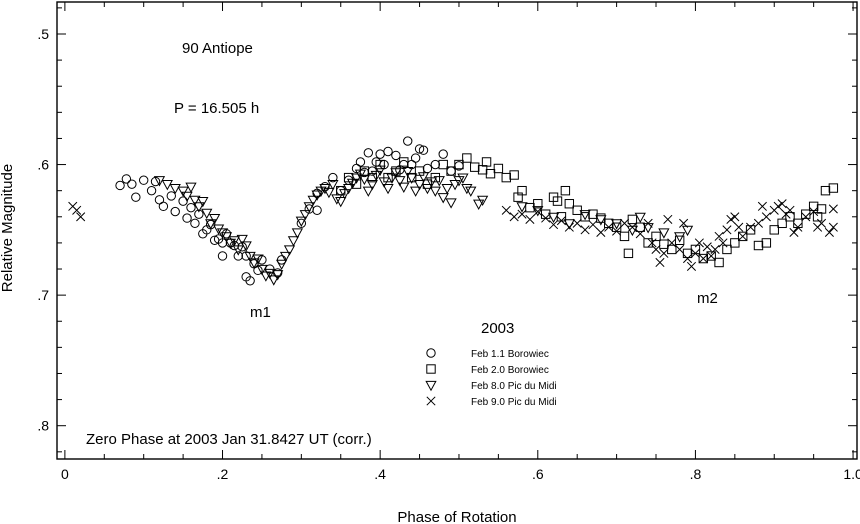 The width and height of the screenshot is (860, 524). What do you see at coordinates (510, 370) in the screenshot?
I see `legend-entry-2: Feb 2.0 Borowiec` at bounding box center [510, 370].